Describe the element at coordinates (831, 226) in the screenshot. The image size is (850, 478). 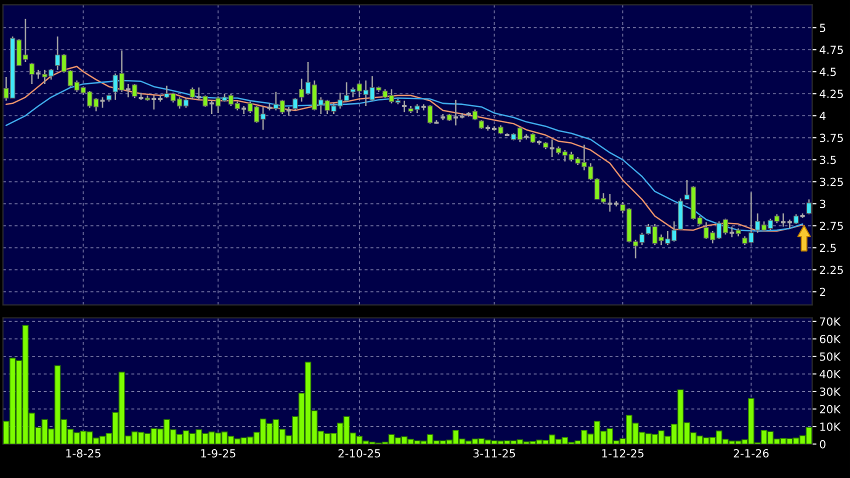
I see `y-tick-label: 2.75` at that location.